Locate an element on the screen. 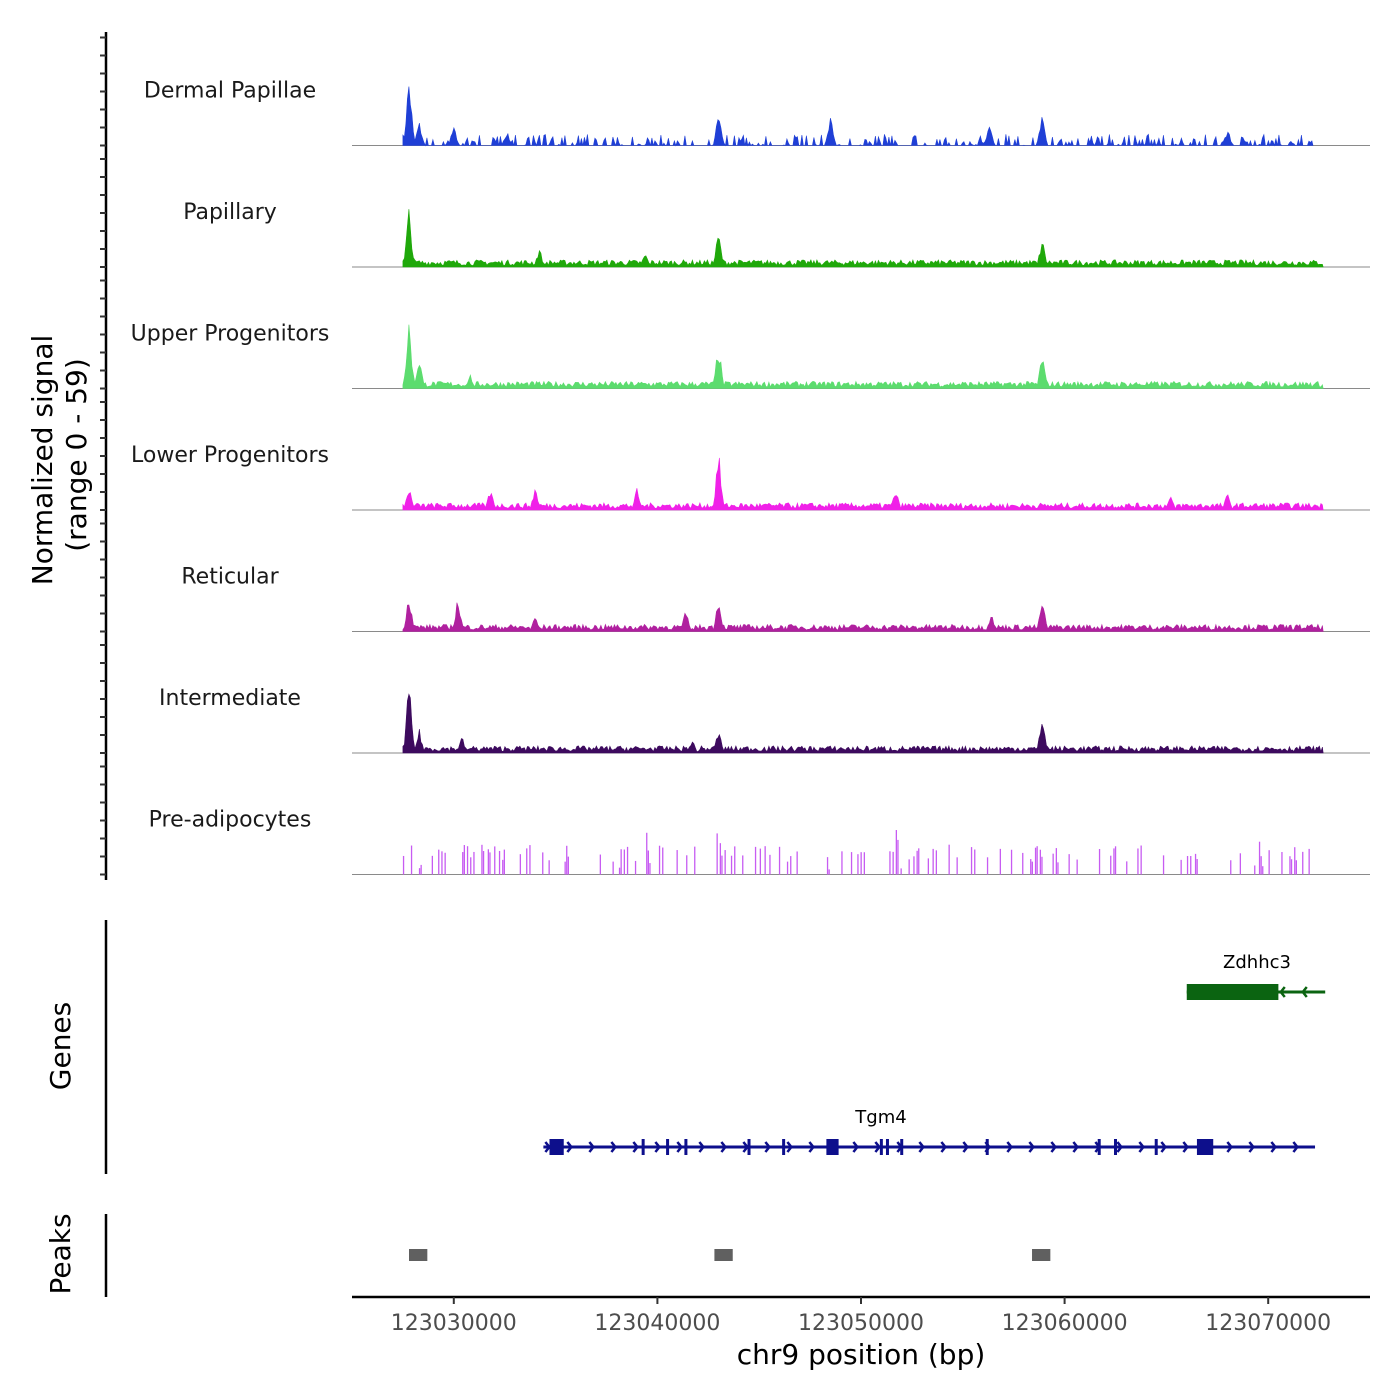  signal-axis-ticks is located at coordinates (103, 456).